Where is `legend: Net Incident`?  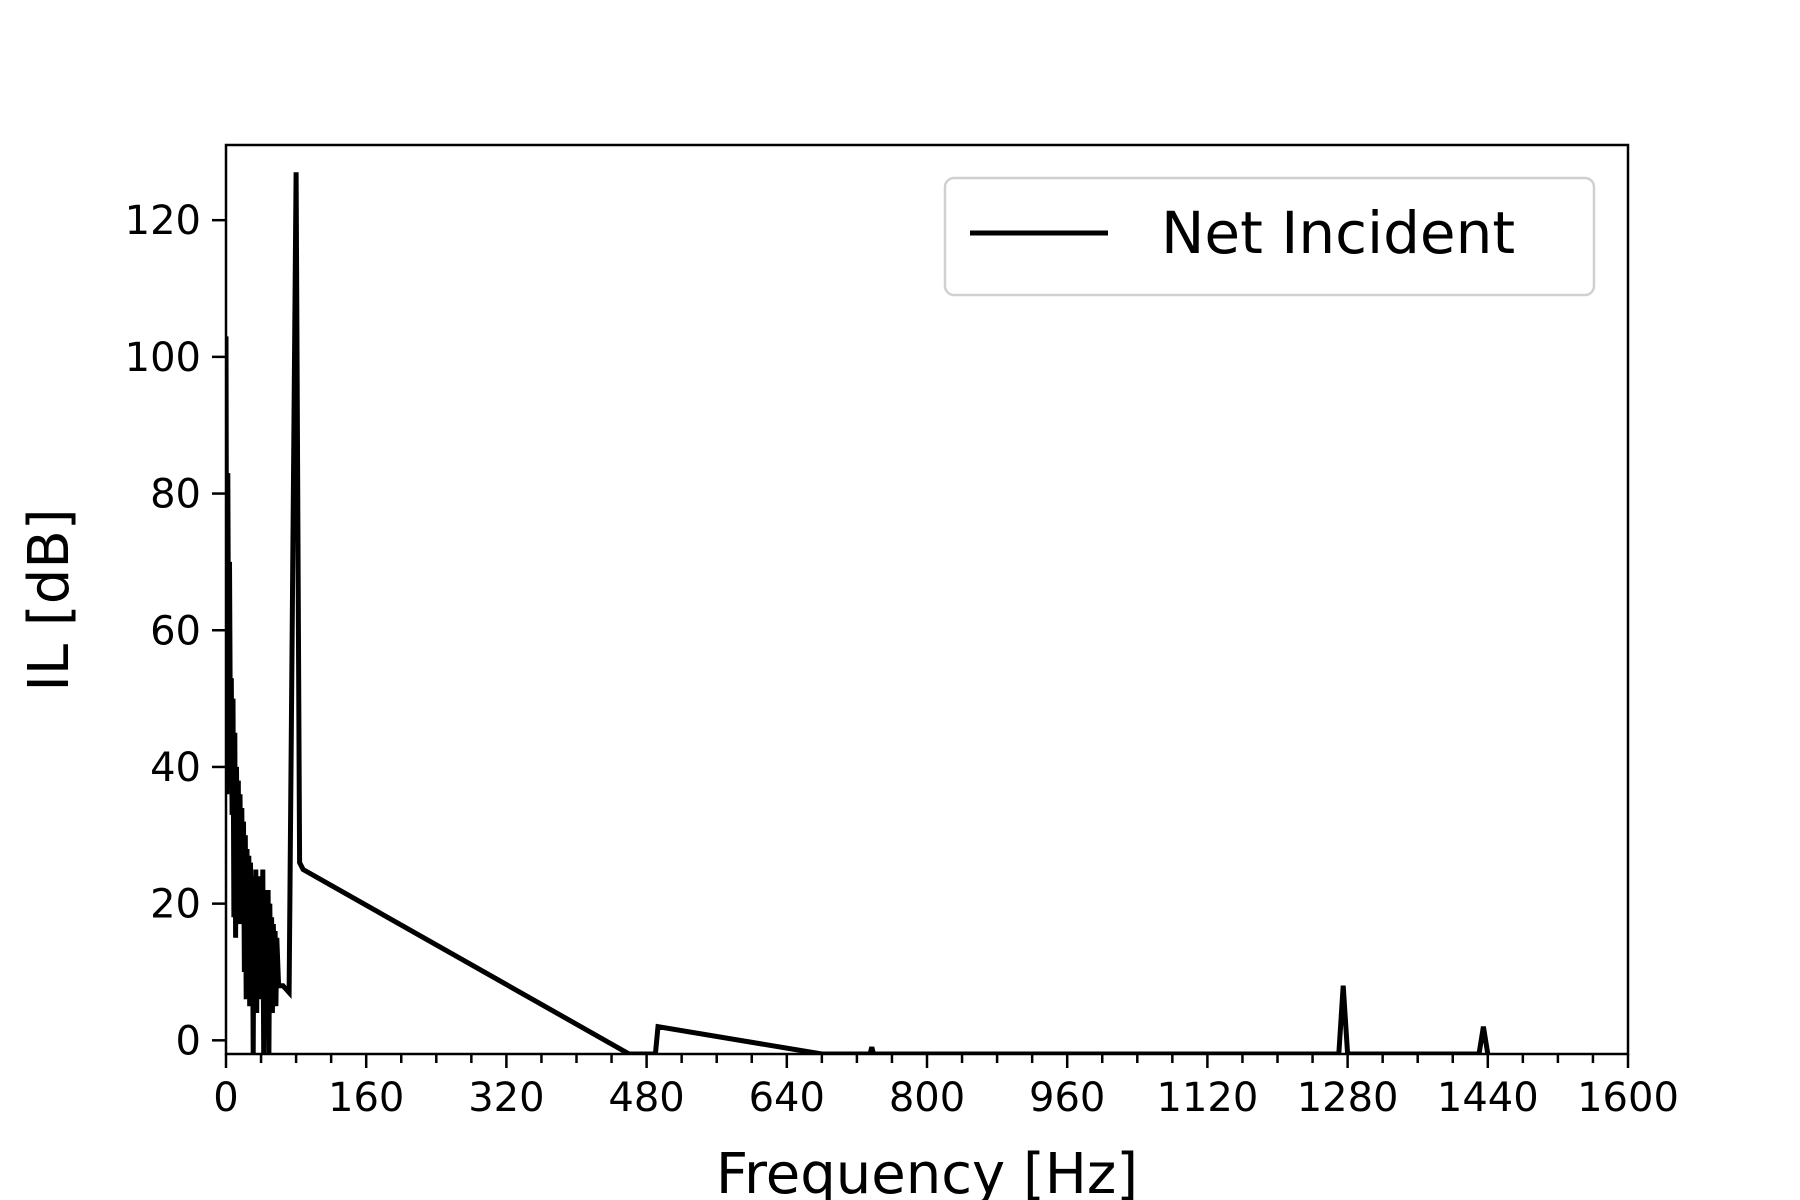 legend: Net Incident is located at coordinates (1269, 236).